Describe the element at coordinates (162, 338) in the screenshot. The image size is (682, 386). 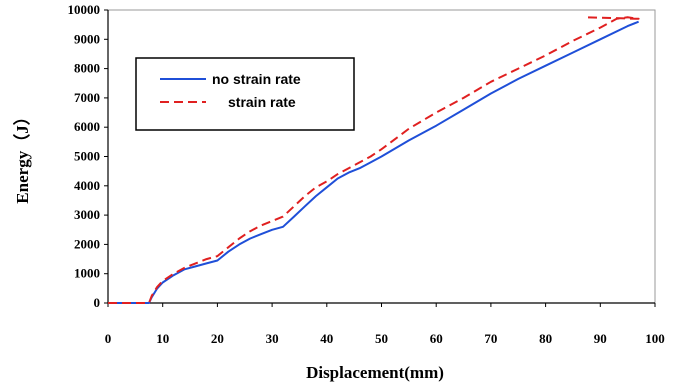
I see `x-tick-label: 10` at that location.